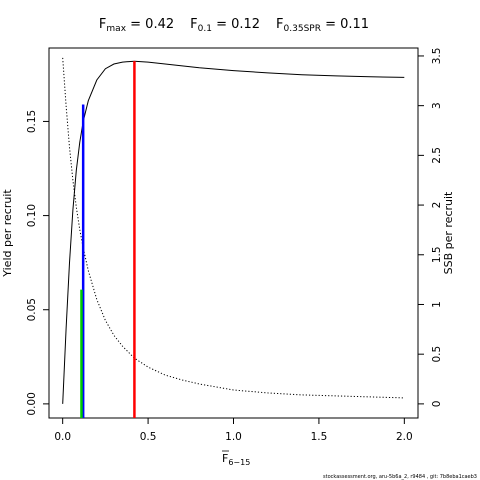 The height and width of the screenshot is (480, 480). I want to click on title-text: Fmax = 0.42 F0.1 = 0.12 F0.35SPR = 0.11, so click(234, 25).